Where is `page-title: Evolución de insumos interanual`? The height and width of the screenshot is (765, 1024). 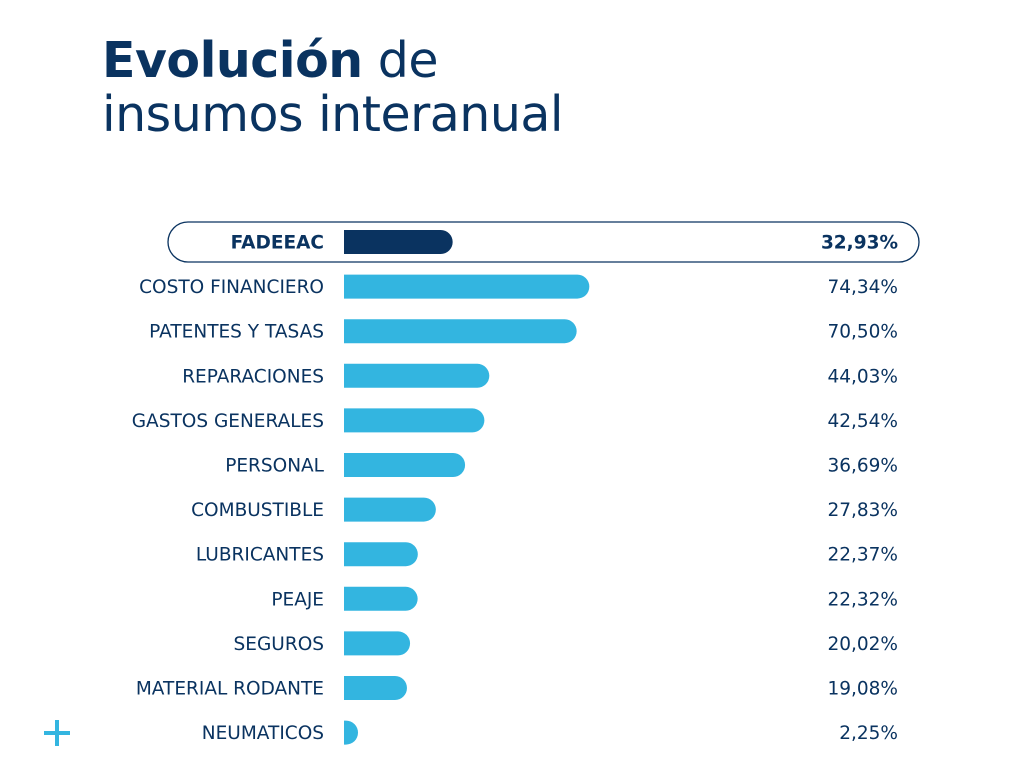
page-title: Evolución de insumos interanual is located at coordinates (333, 87).